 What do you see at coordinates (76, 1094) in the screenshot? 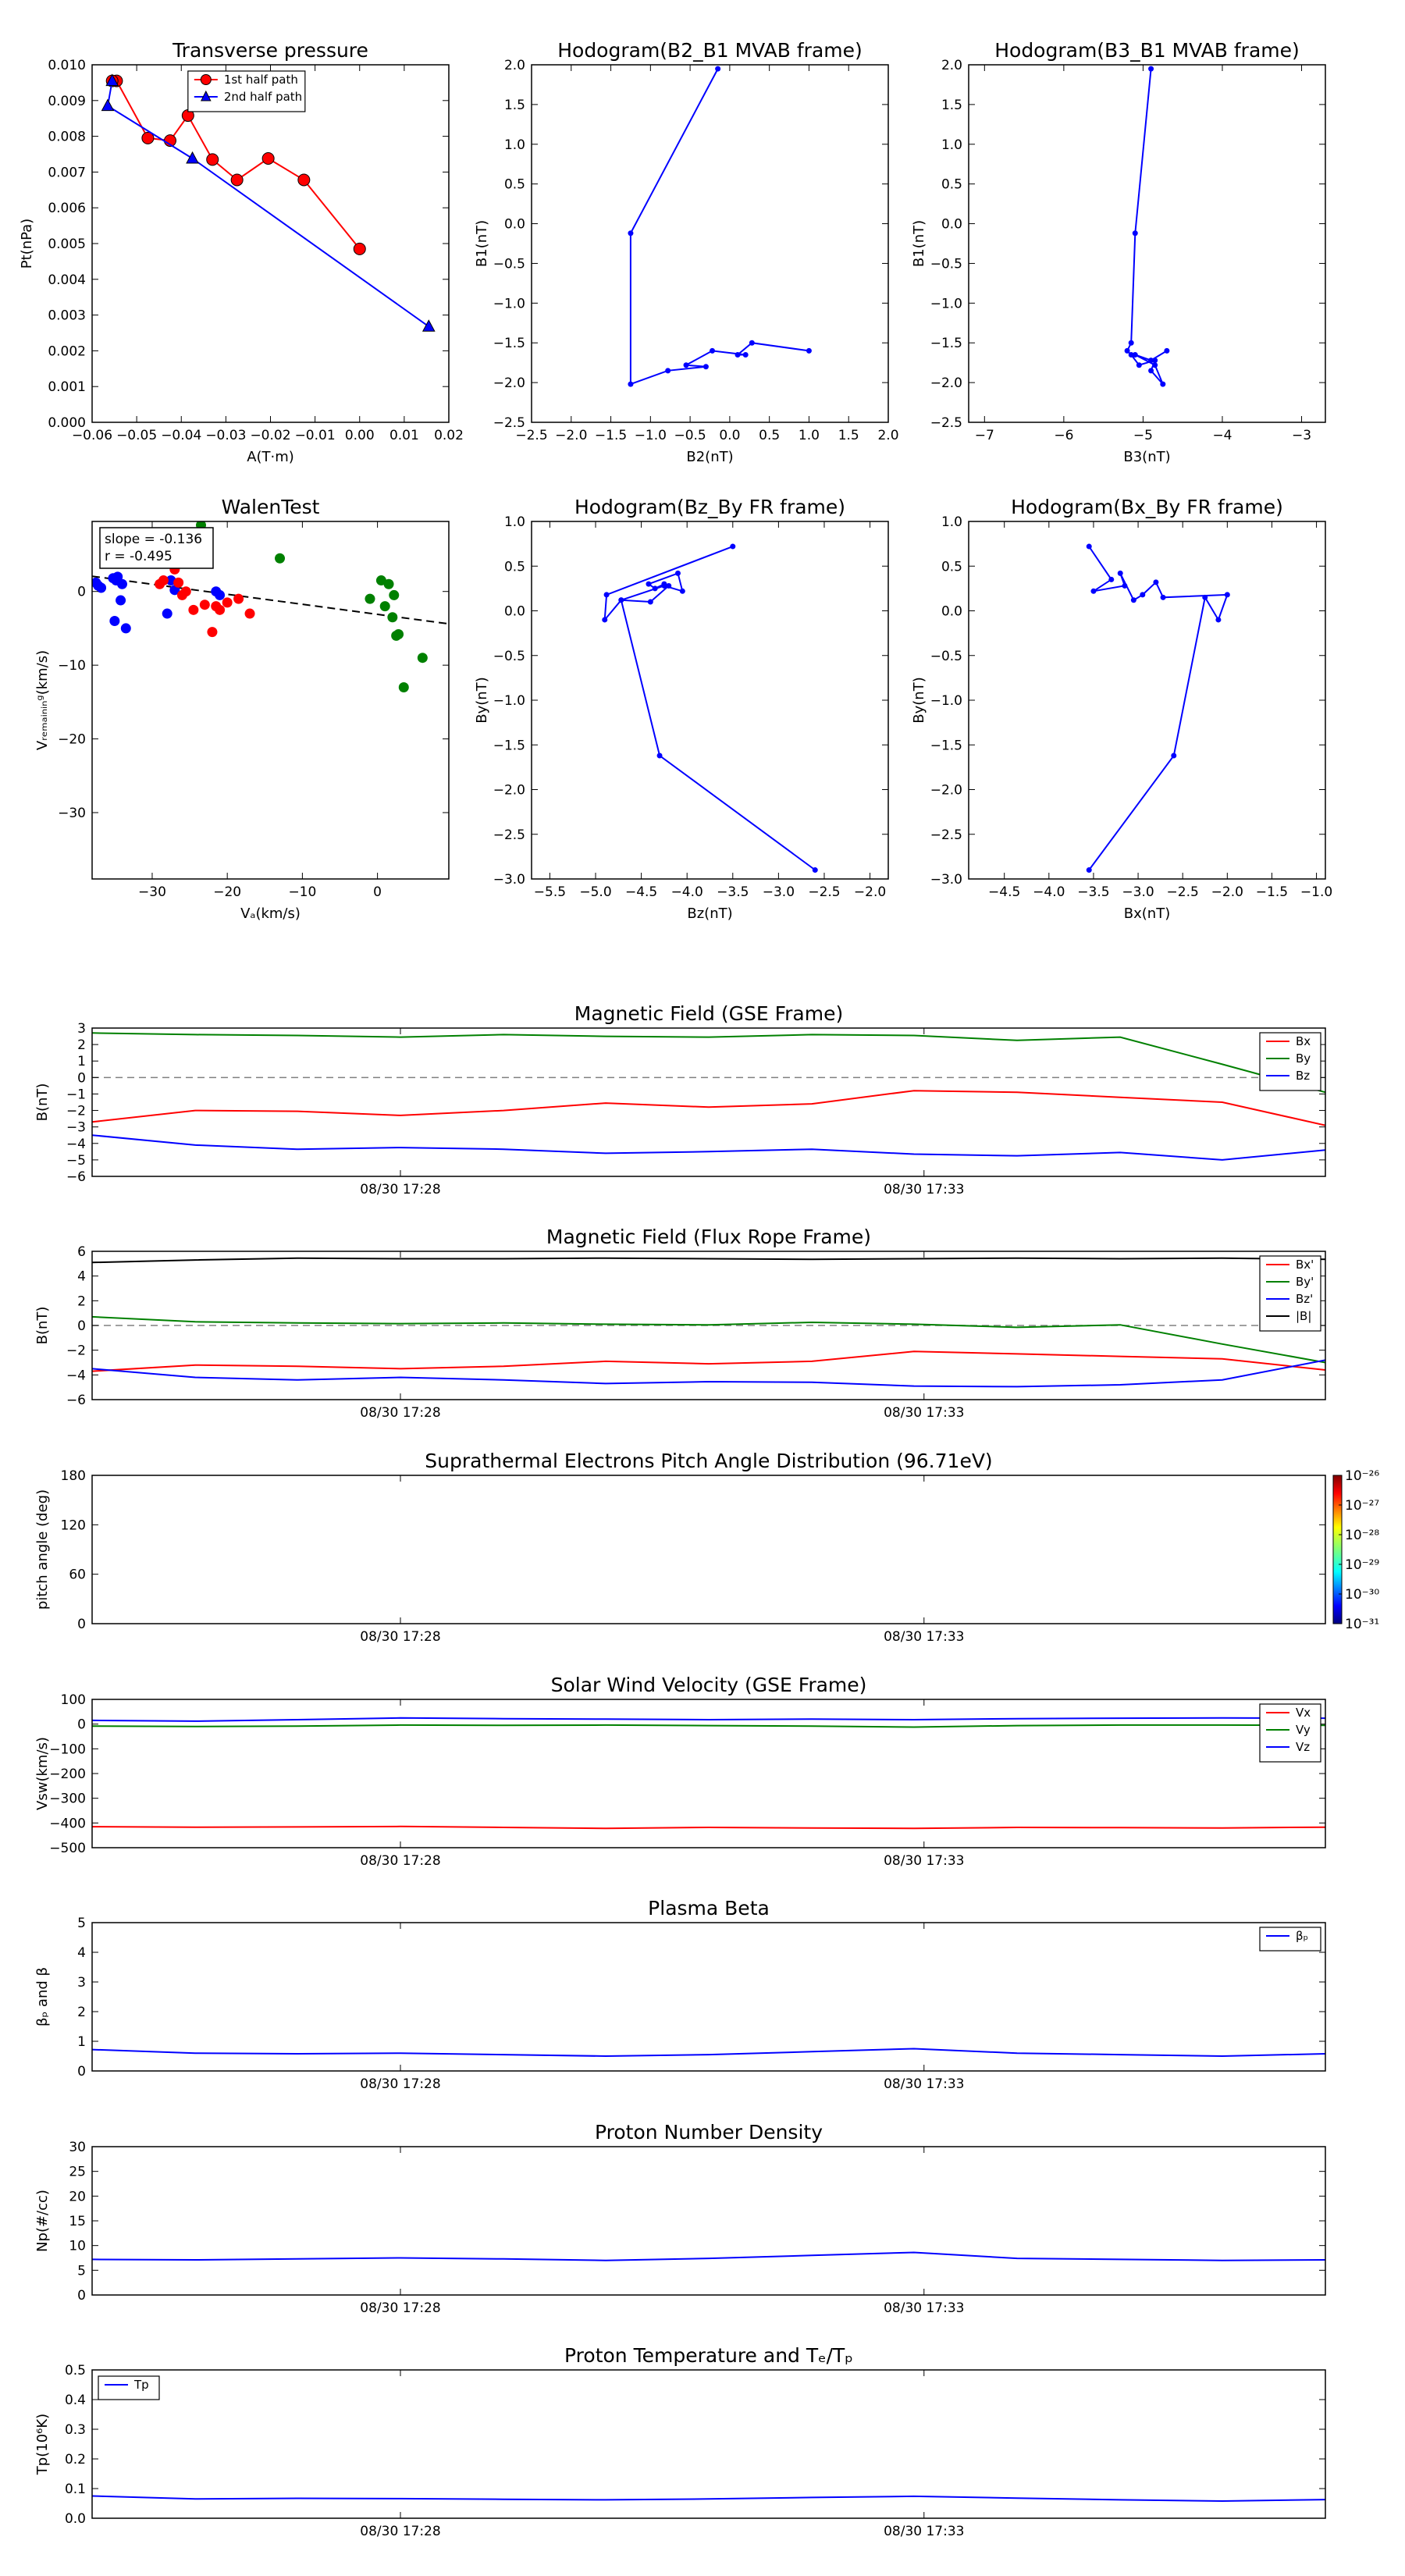
I see `y-tick-label: −1` at bounding box center [76, 1094].